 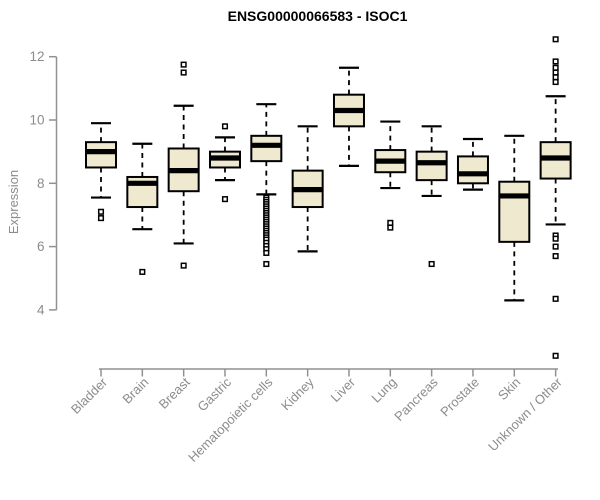 I want to click on outlier-brain, so click(x=142, y=271).